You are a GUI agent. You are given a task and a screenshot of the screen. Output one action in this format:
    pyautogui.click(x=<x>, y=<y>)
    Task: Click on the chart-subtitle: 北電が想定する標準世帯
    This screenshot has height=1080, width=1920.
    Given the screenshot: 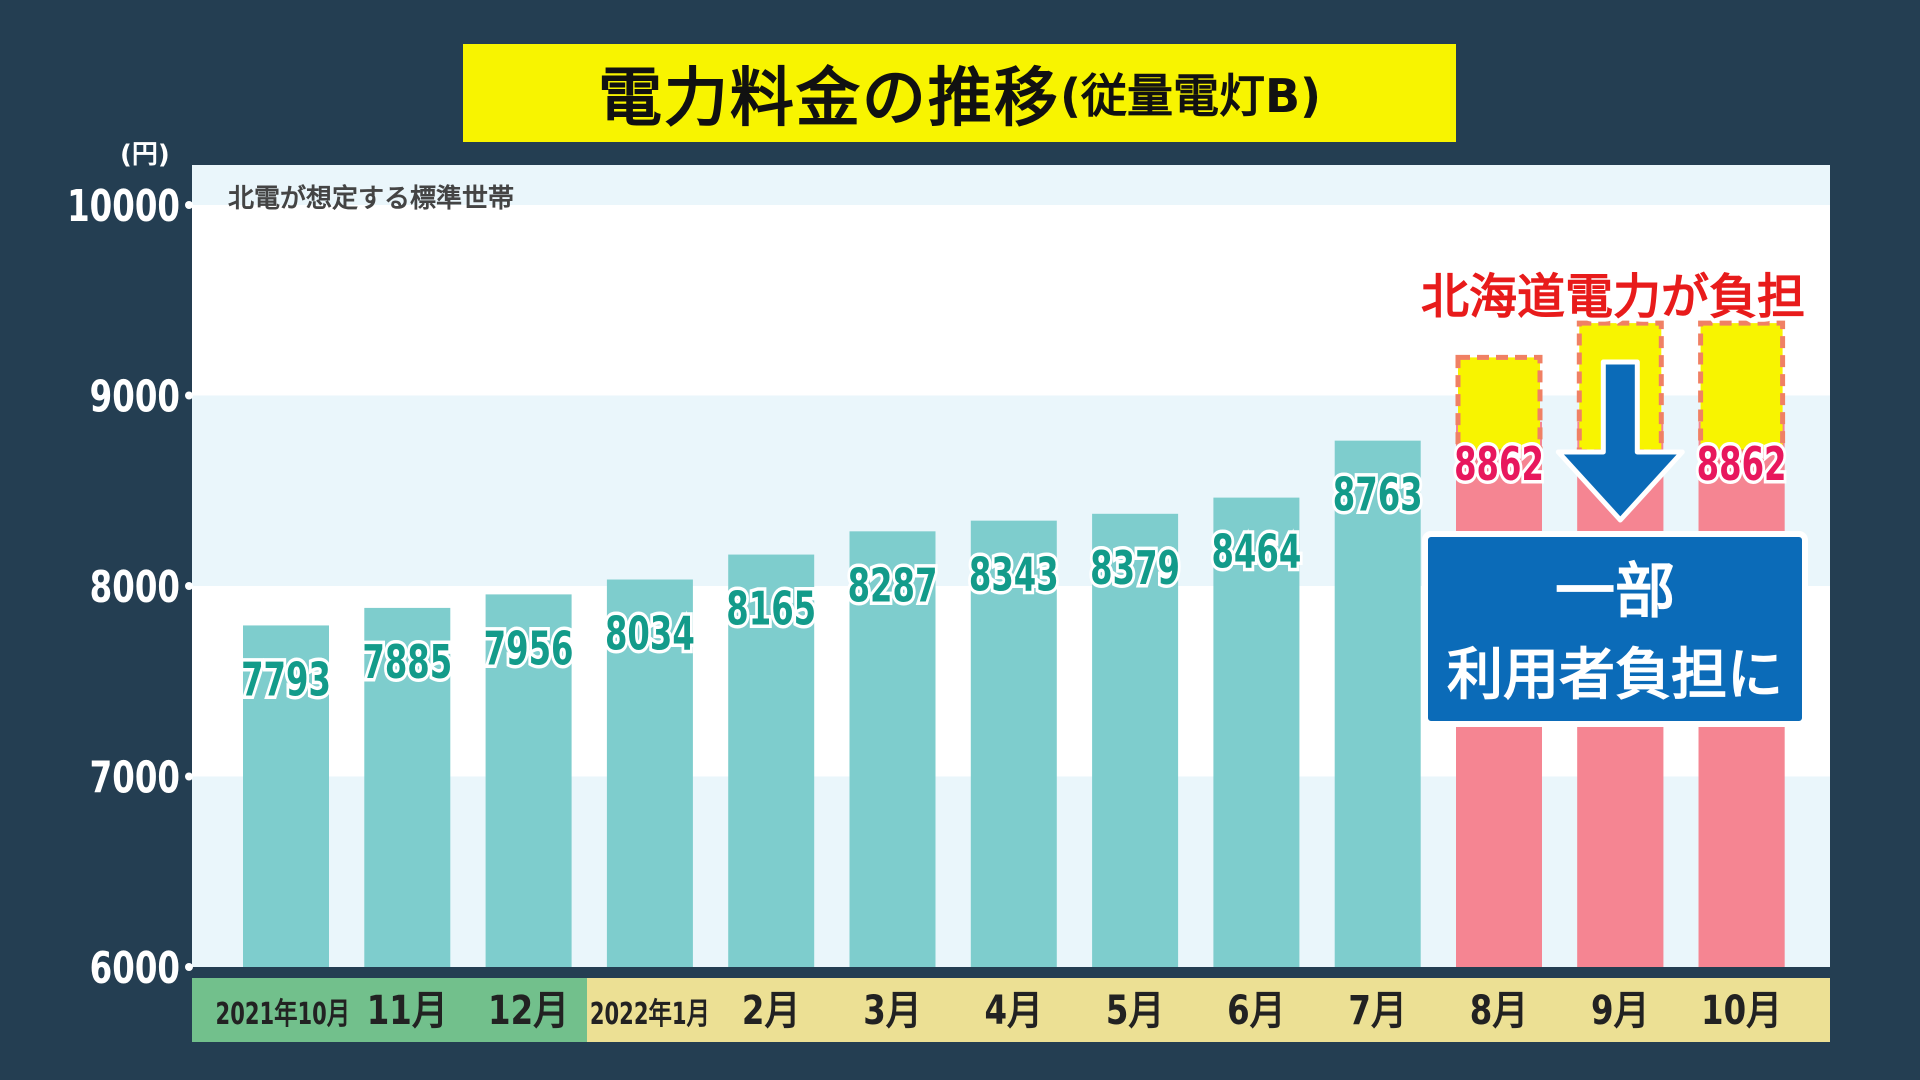 What is the action you would take?
    pyautogui.click(x=371, y=198)
    